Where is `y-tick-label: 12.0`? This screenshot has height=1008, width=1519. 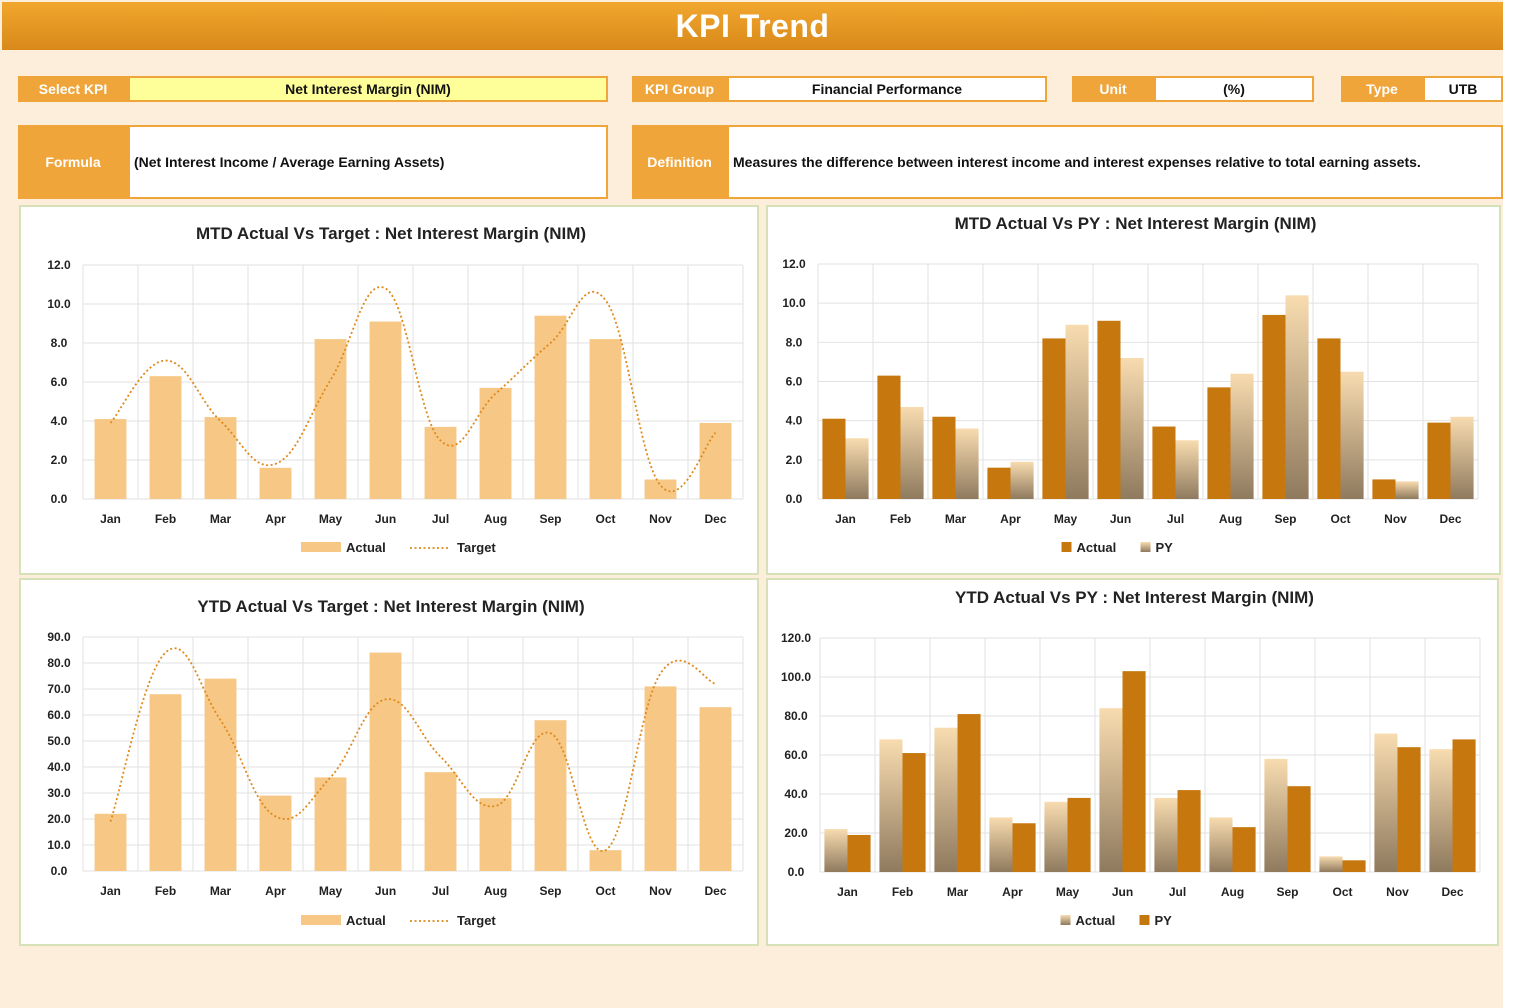 y-tick-label: 12.0 is located at coordinates (794, 264).